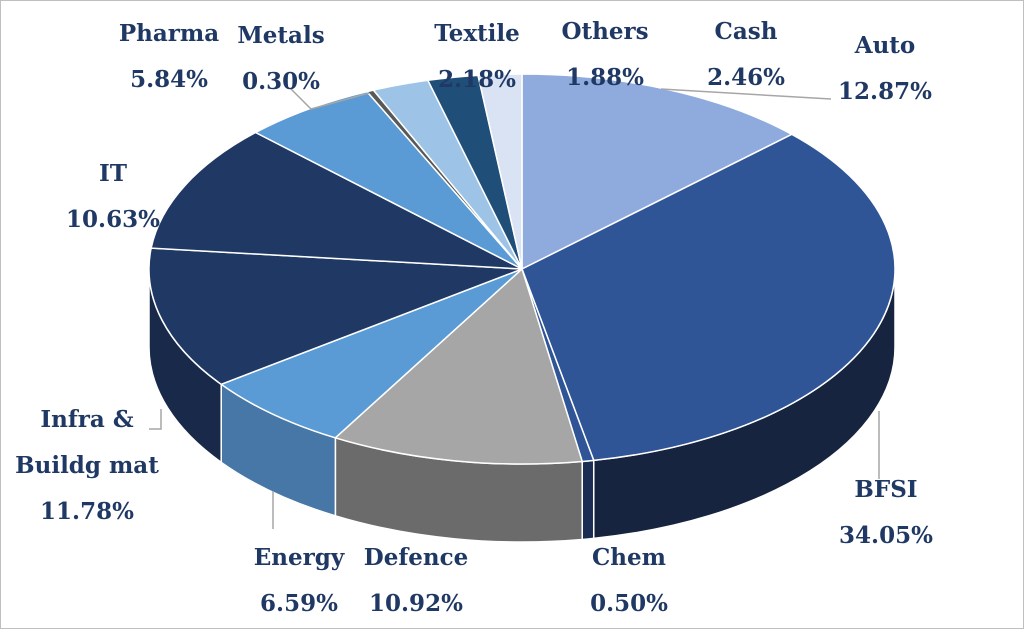 The height and width of the screenshot is (629, 1024). I want to click on slice-pharma, so click(388, 180).